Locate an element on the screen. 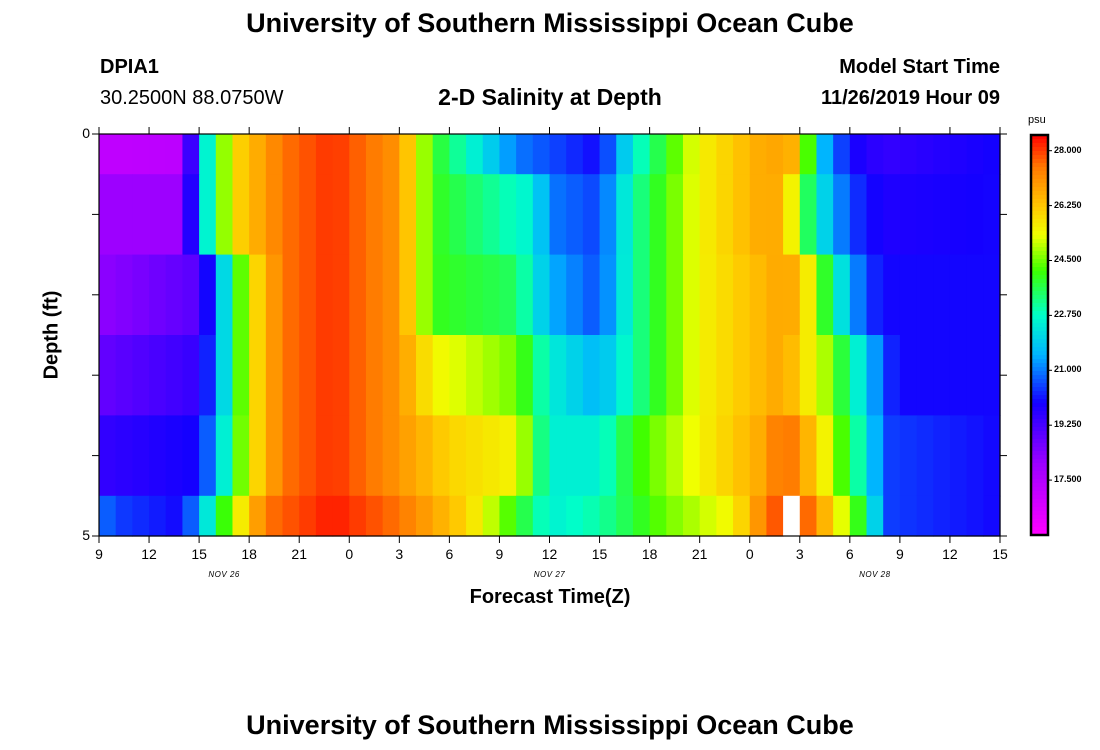 This screenshot has width=1100, height=750. date-label: NOV 28 is located at coordinates (875, 574).